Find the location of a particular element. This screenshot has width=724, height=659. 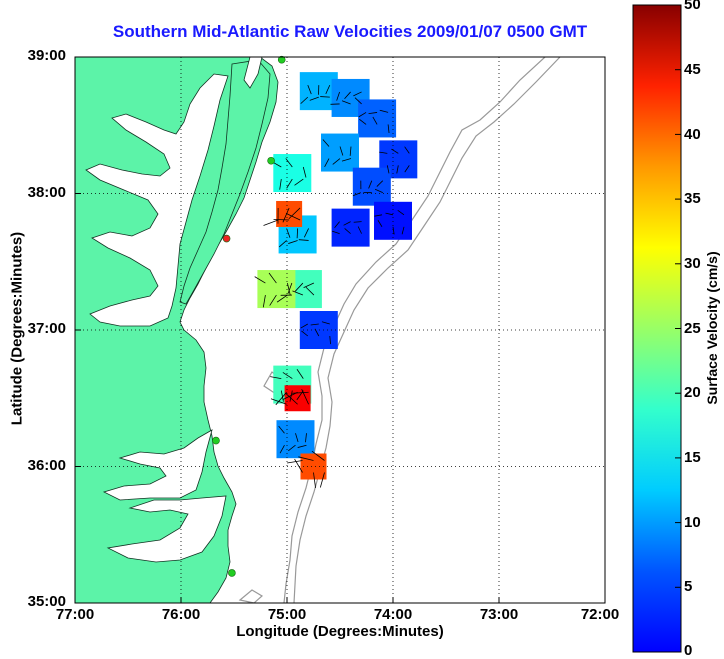

x-tick-label: 74:00 is located at coordinates (393, 614).